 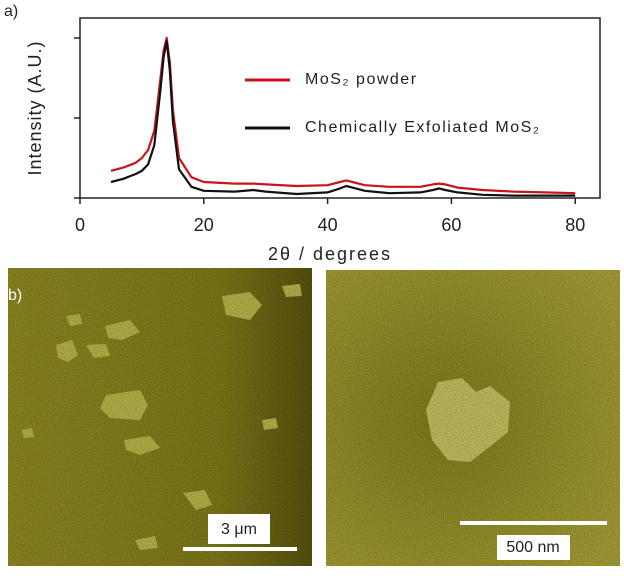 What do you see at coordinates (80, 225) in the screenshot?
I see `x-tick-label: 0` at bounding box center [80, 225].